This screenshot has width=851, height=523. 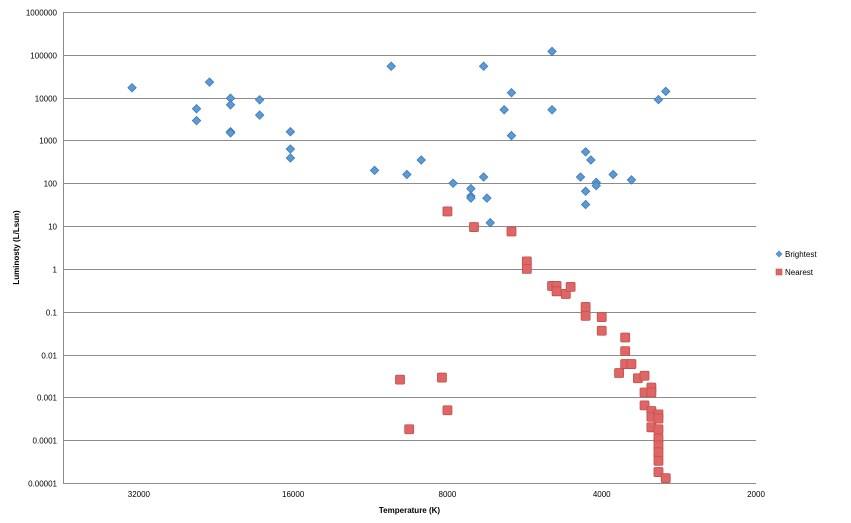 What do you see at coordinates (801, 254) in the screenshot?
I see `legend-label: Brightest` at bounding box center [801, 254].